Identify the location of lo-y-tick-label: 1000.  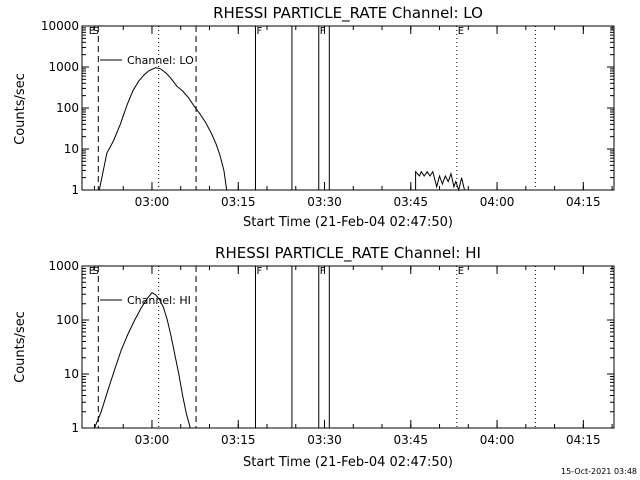
(63, 67).